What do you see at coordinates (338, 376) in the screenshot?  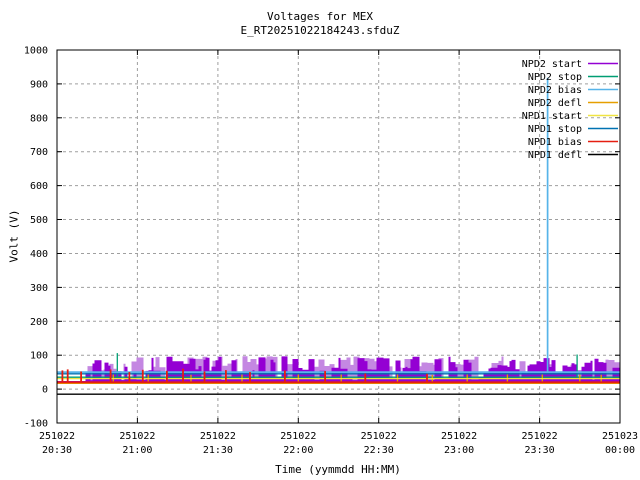 I see `series-npd1-bias` at bounding box center [338, 376].